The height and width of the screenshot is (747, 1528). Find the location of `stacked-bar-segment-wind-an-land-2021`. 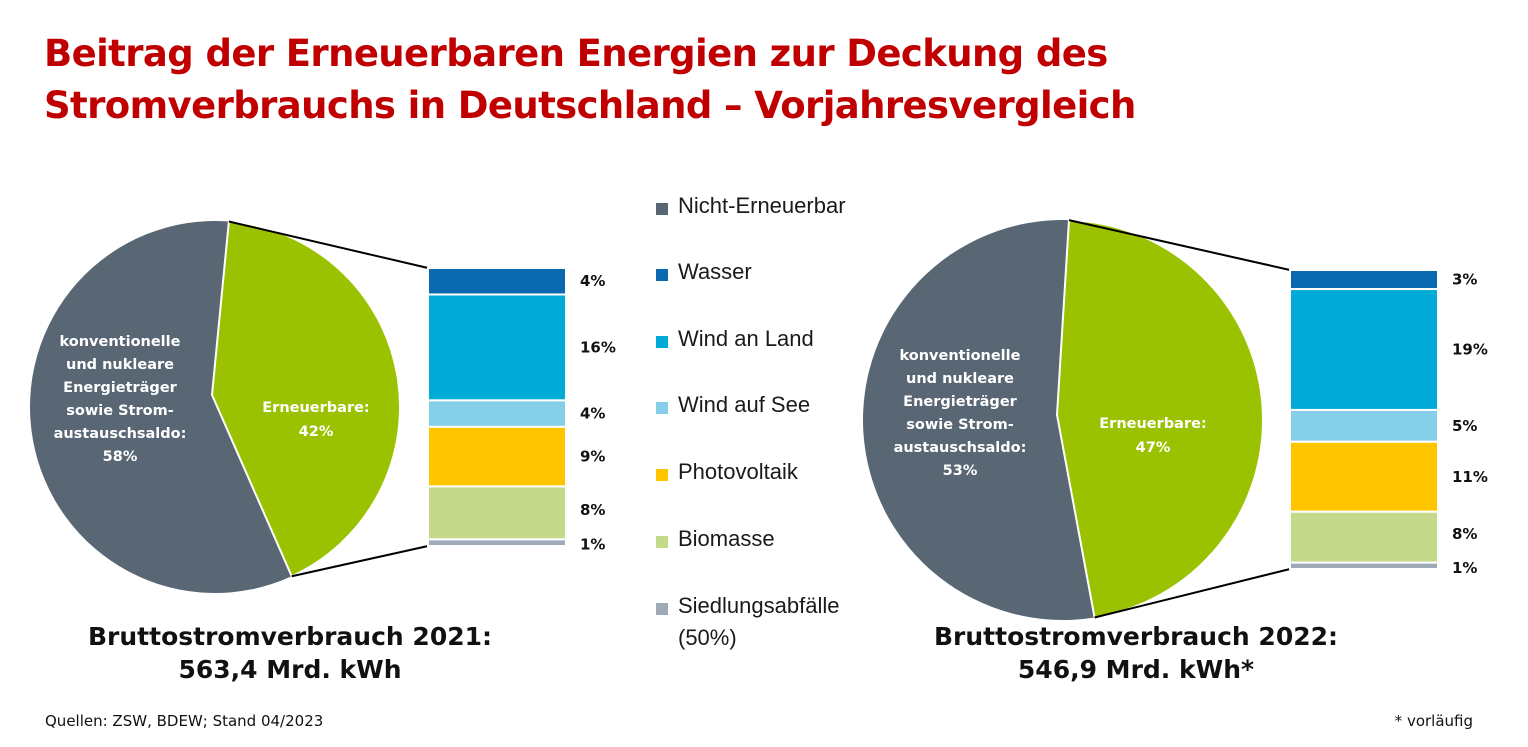

stacked-bar-segment-wind-an-land-2021 is located at coordinates (497, 347).